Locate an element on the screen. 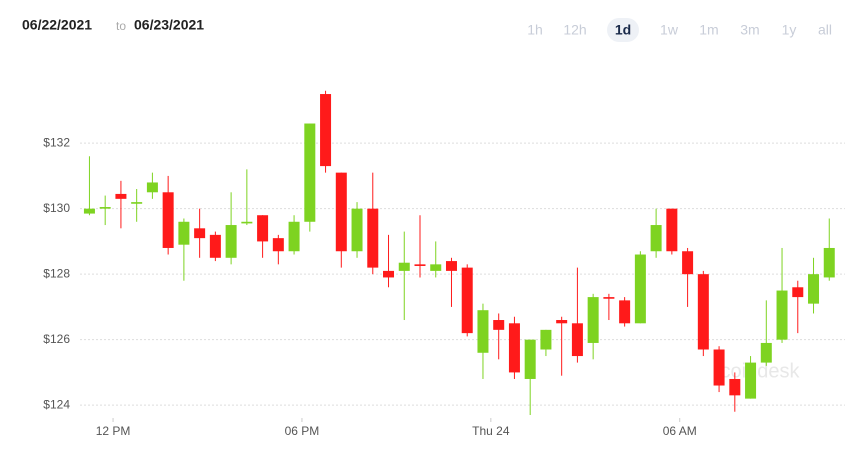 The image size is (857, 453). range-button: 12h is located at coordinates (574, 30).